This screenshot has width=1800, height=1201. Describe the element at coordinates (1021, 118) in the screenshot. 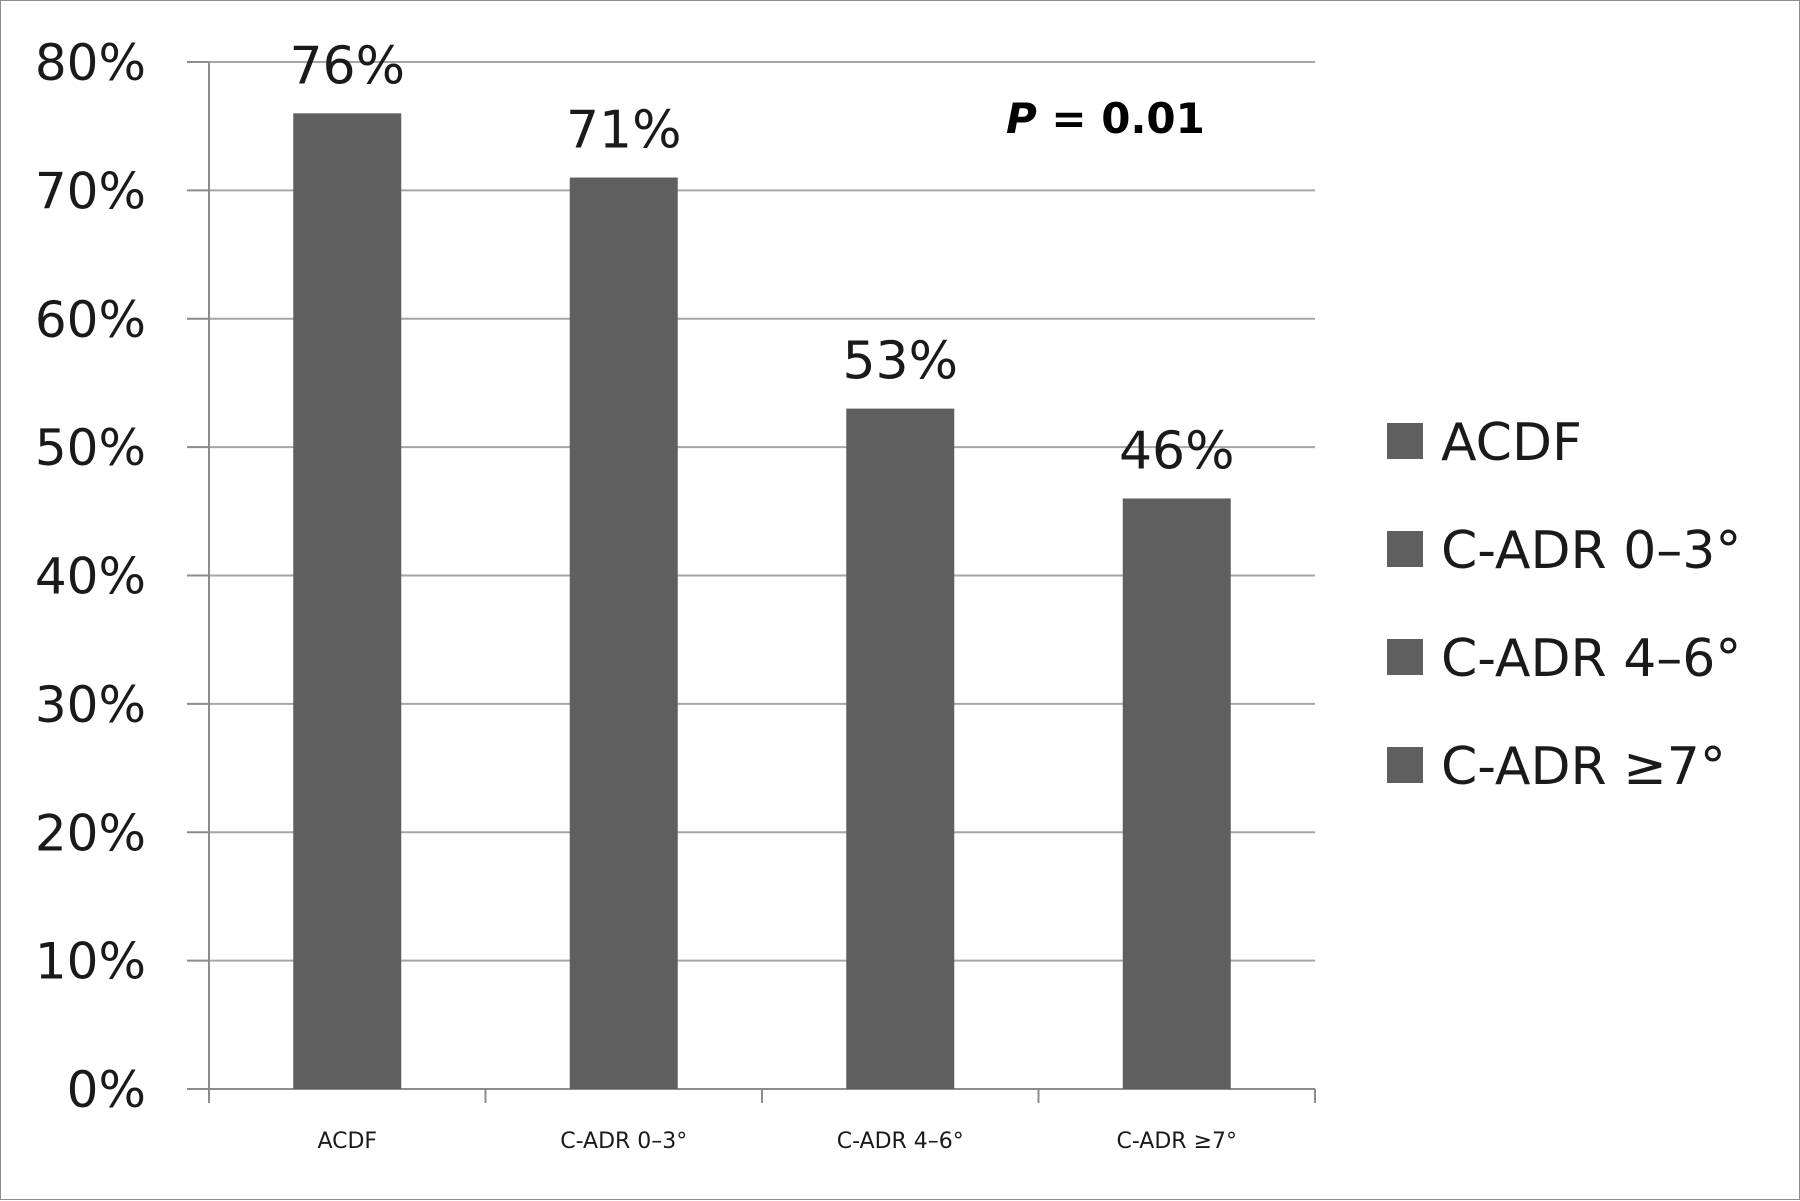

I see `p-symbol: P` at that location.